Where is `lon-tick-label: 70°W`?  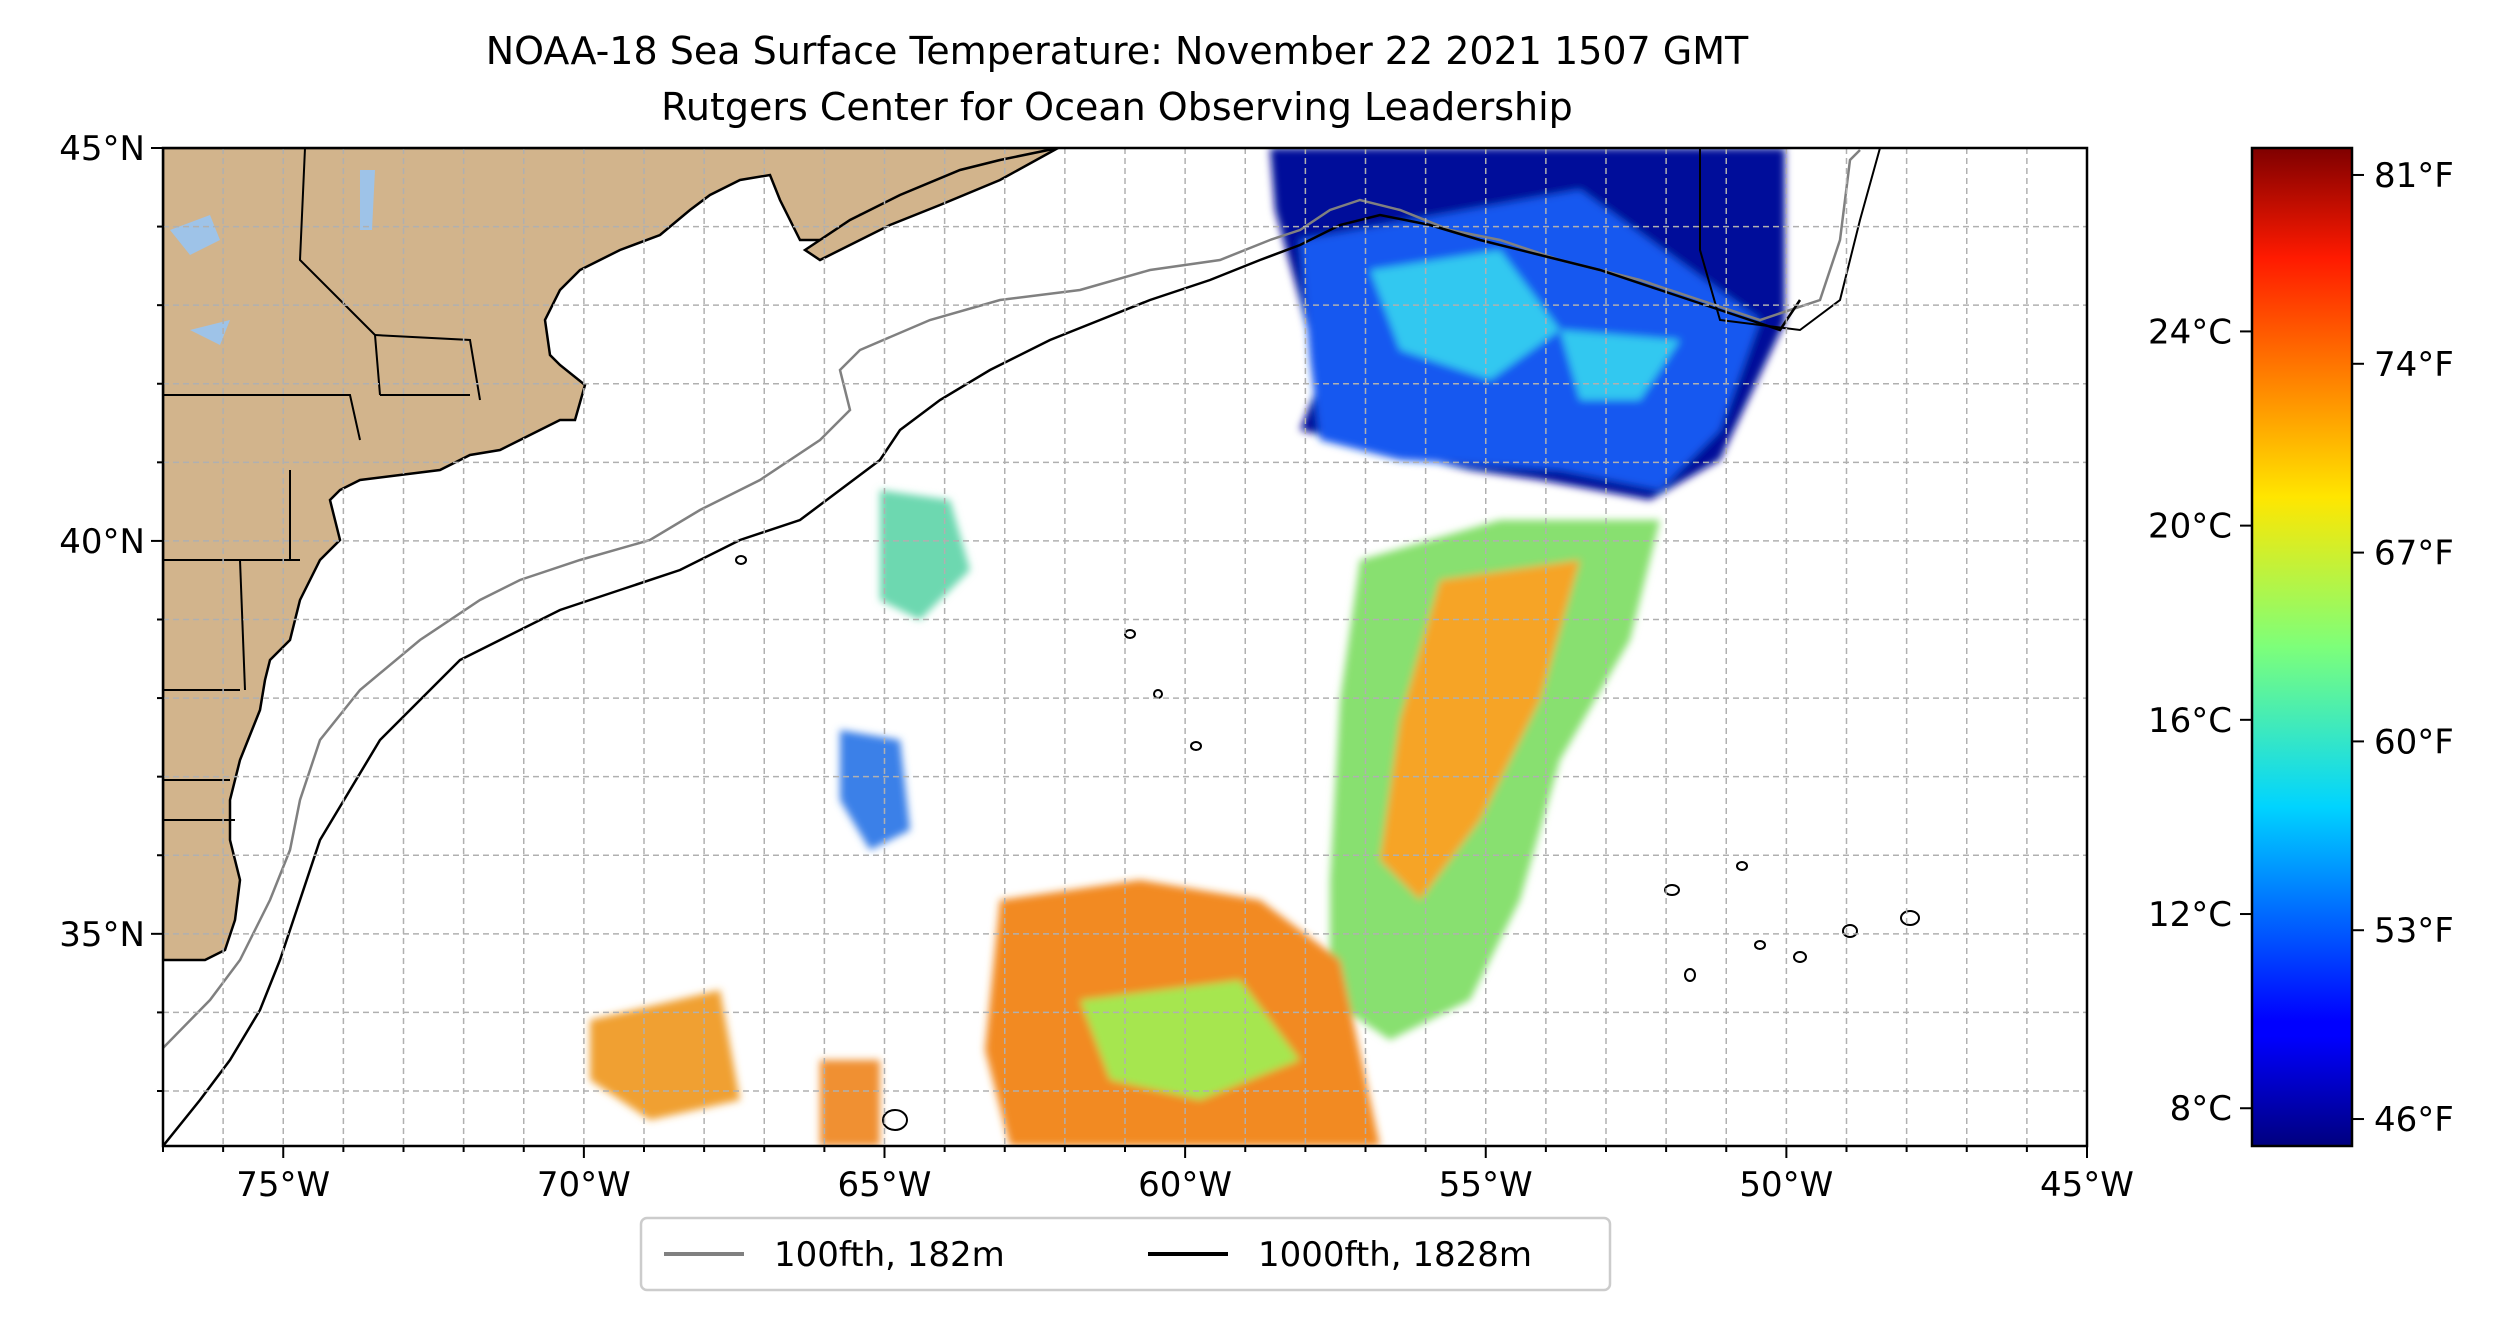 lon-tick-label: 70°W is located at coordinates (584, 1185).